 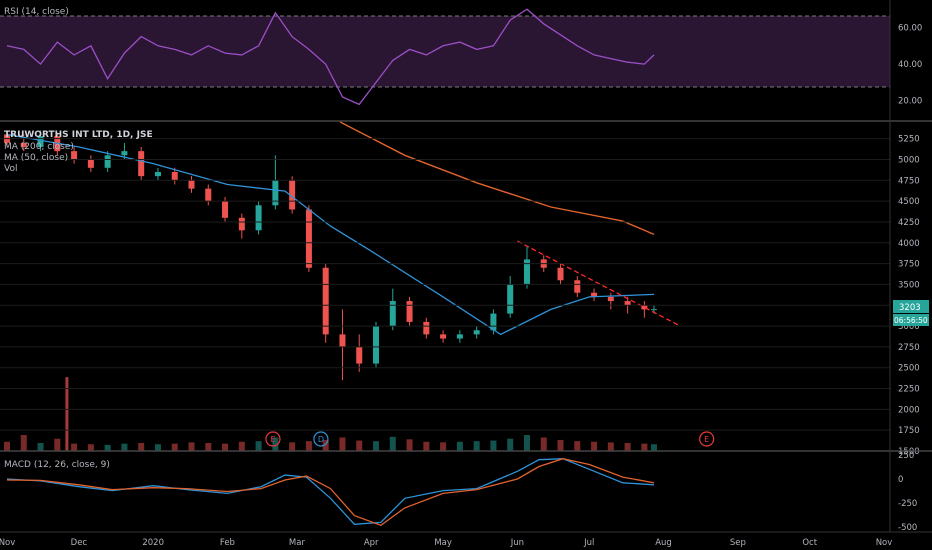 I want to click on macd-y-tick: 0, so click(x=900, y=480).